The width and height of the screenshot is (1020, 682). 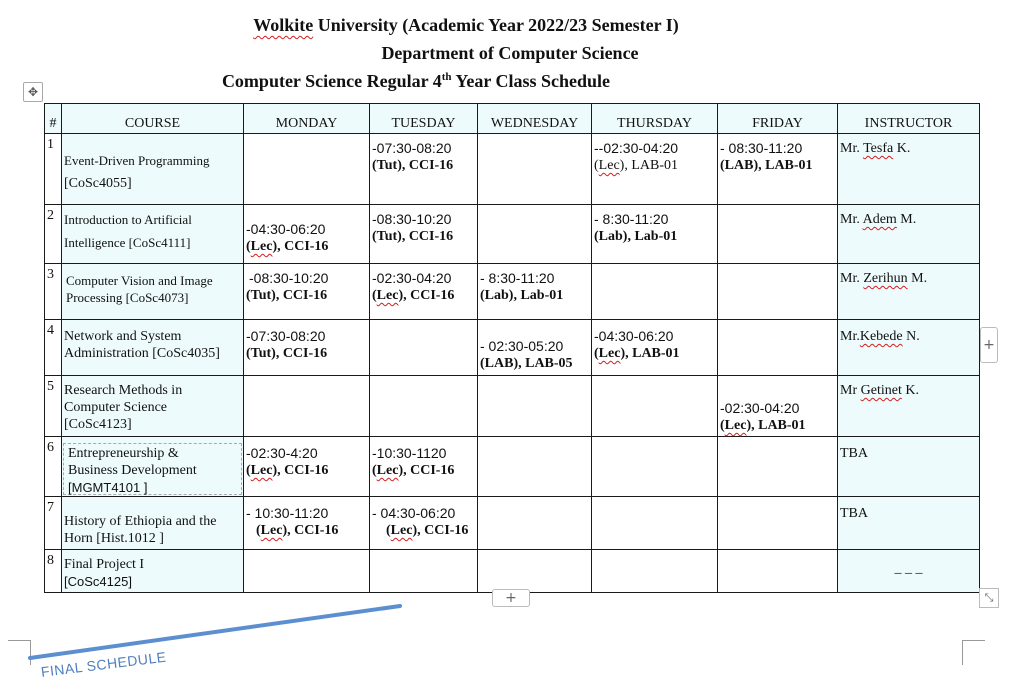 I want to click on thursday-cell: -04:30-06:20 (Lec), LAB-01, so click(x=654, y=347).